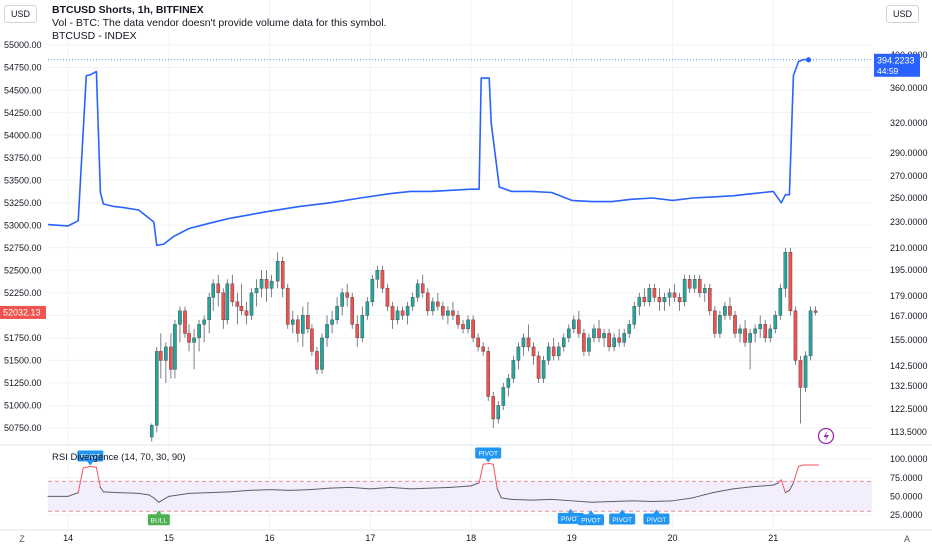 This screenshot has height=555, width=932. What do you see at coordinates (909, 366) in the screenshot?
I see `right-axis-tick-label: 142.5000` at bounding box center [909, 366].